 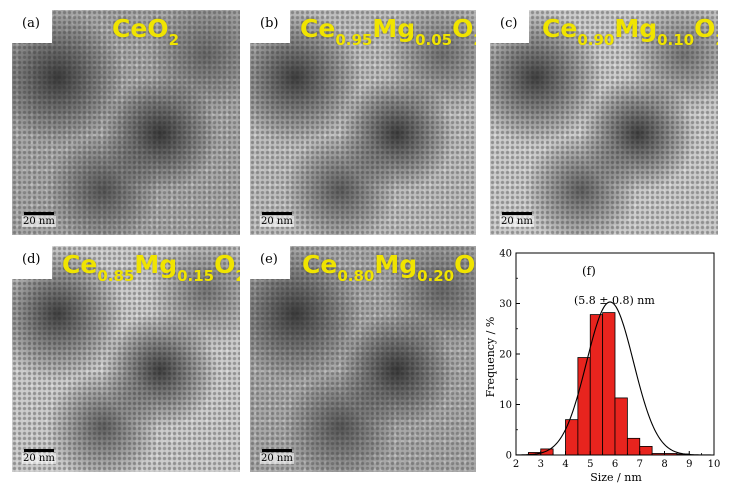 I want to click on formula-subscript: 0.95, so click(x=354, y=40).